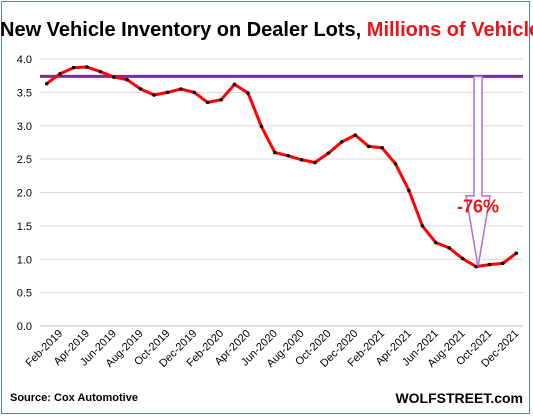 The image size is (533, 417). Describe the element at coordinates (24, 160) in the screenshot. I see `y-tick-label: 2.5` at that location.